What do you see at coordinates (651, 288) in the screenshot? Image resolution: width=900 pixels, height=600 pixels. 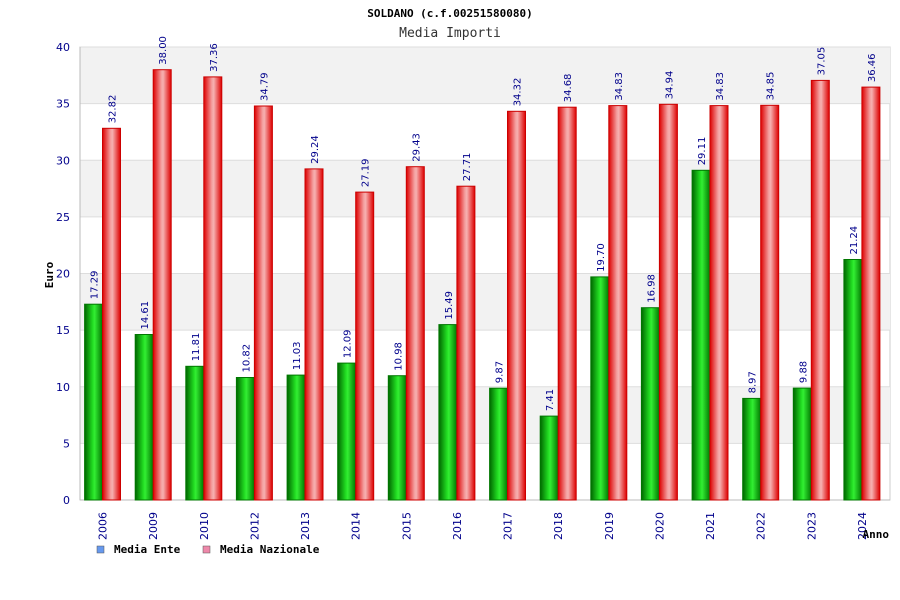 I see `data-label: 16.98` at bounding box center [651, 288].